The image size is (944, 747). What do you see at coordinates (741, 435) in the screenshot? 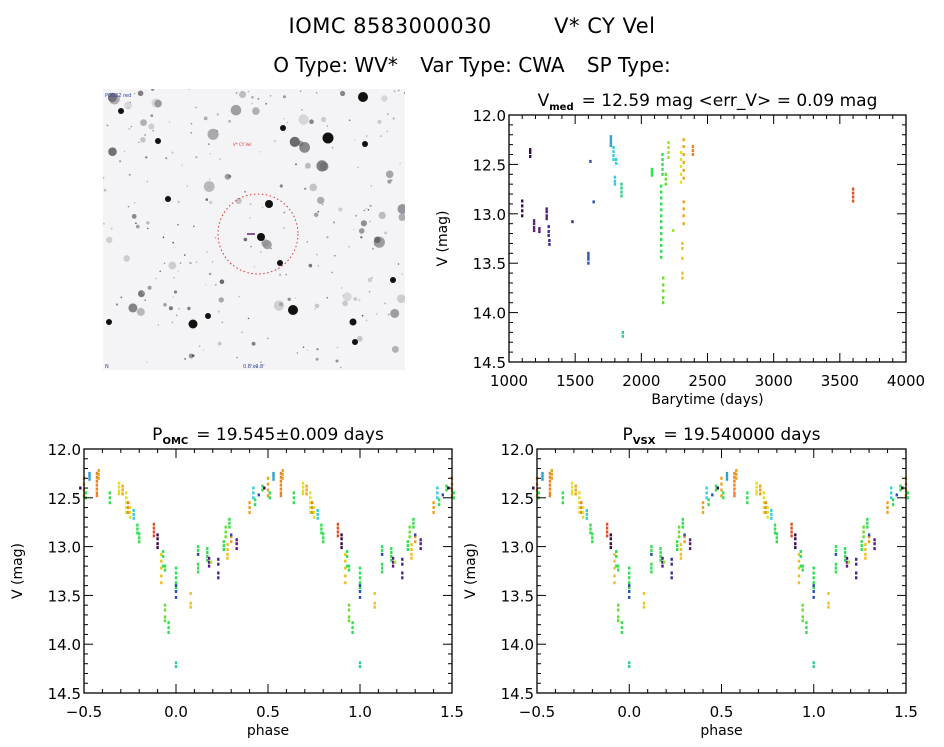
I see `title-rest: = 19.540000 days` at bounding box center [741, 435].